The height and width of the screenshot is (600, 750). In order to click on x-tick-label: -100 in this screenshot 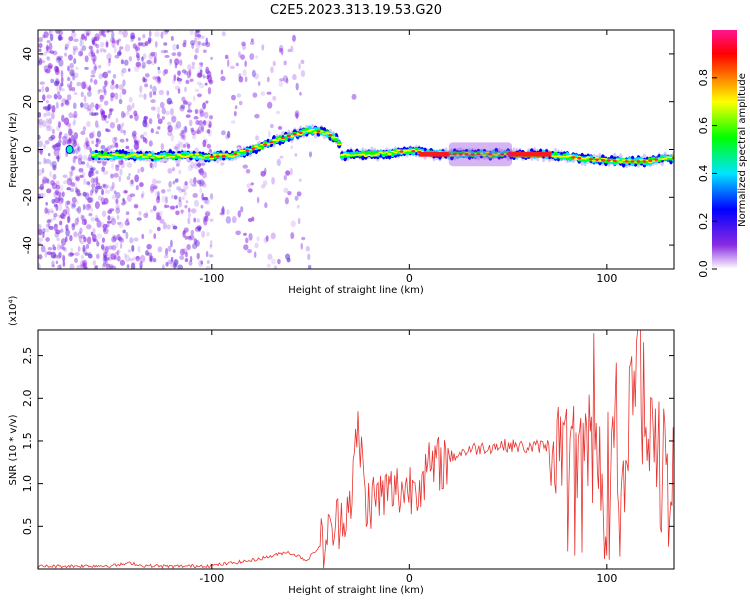, I will do `click(211, 278)`.